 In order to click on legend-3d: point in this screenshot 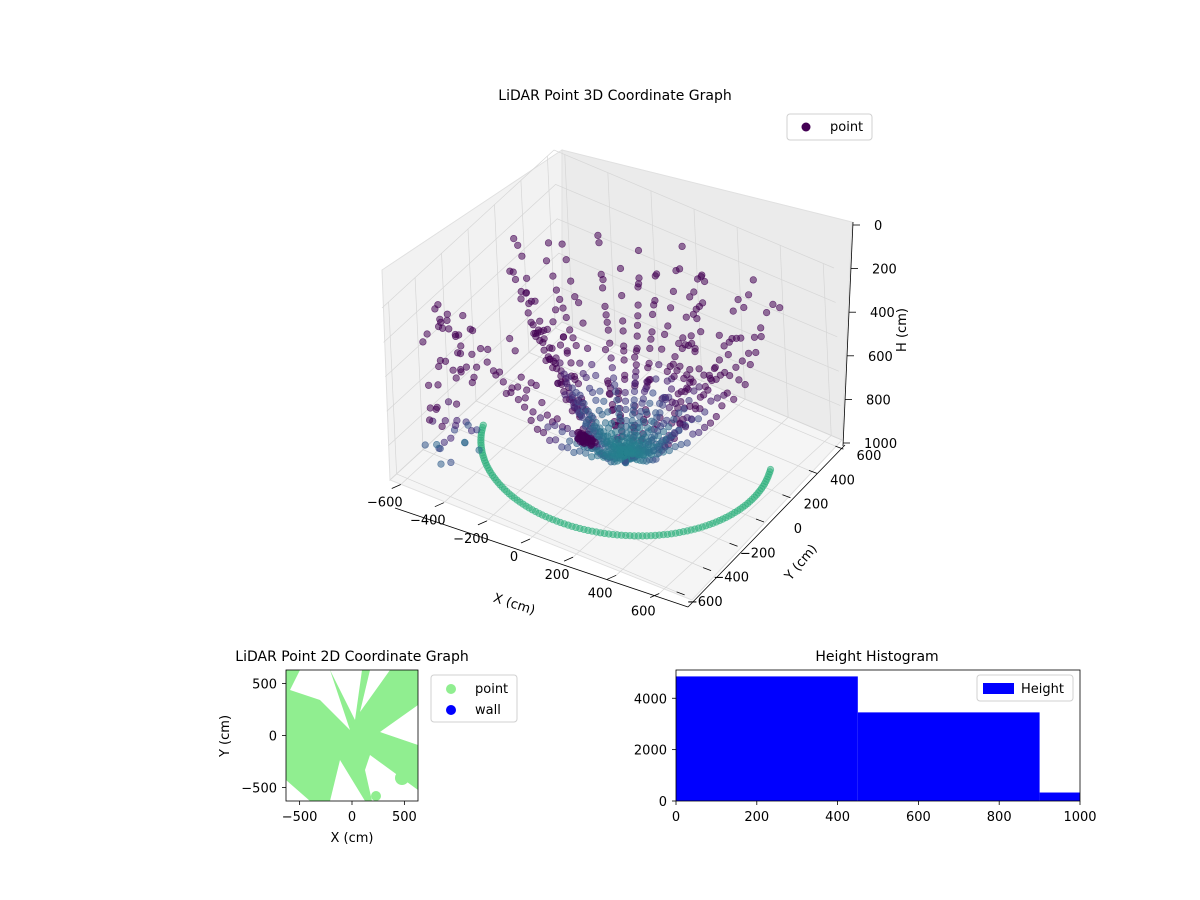, I will do `click(829, 127)`.